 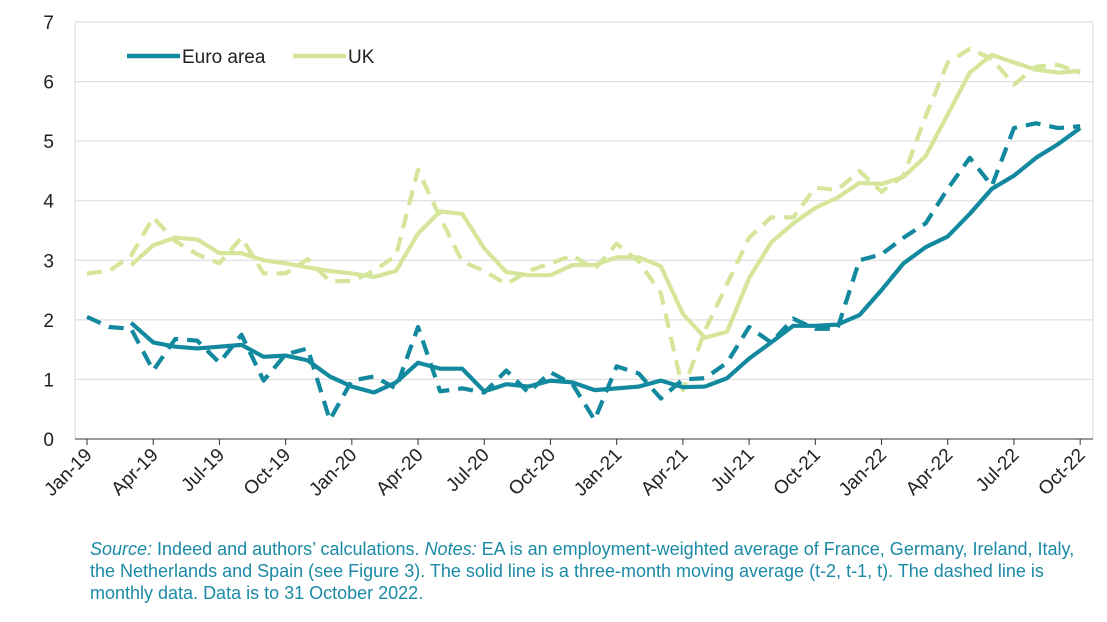 I want to click on x-tick-label: Jul-22, so click(x=997, y=470).